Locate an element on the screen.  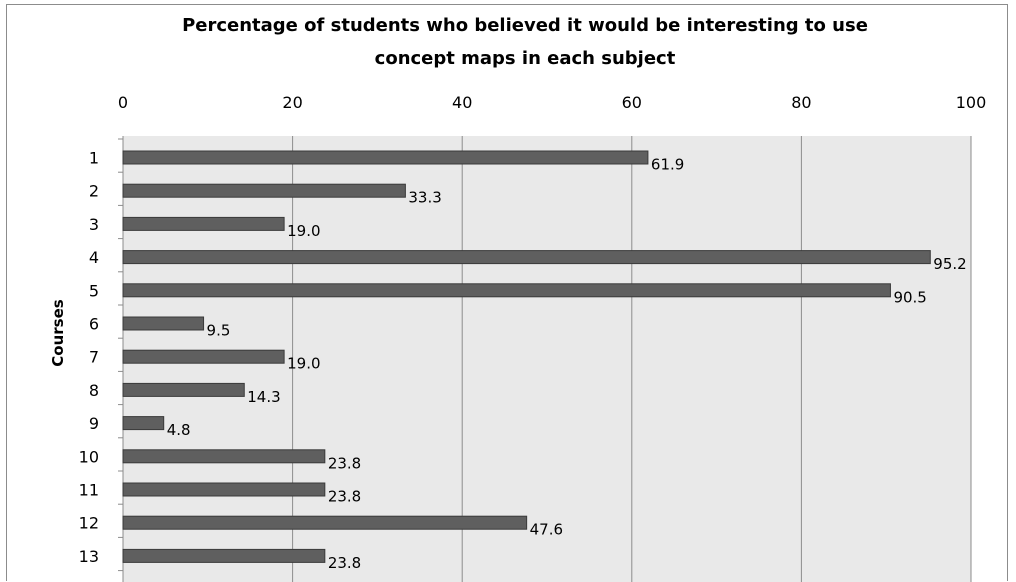
category-label: 13 is located at coordinates (89, 556).